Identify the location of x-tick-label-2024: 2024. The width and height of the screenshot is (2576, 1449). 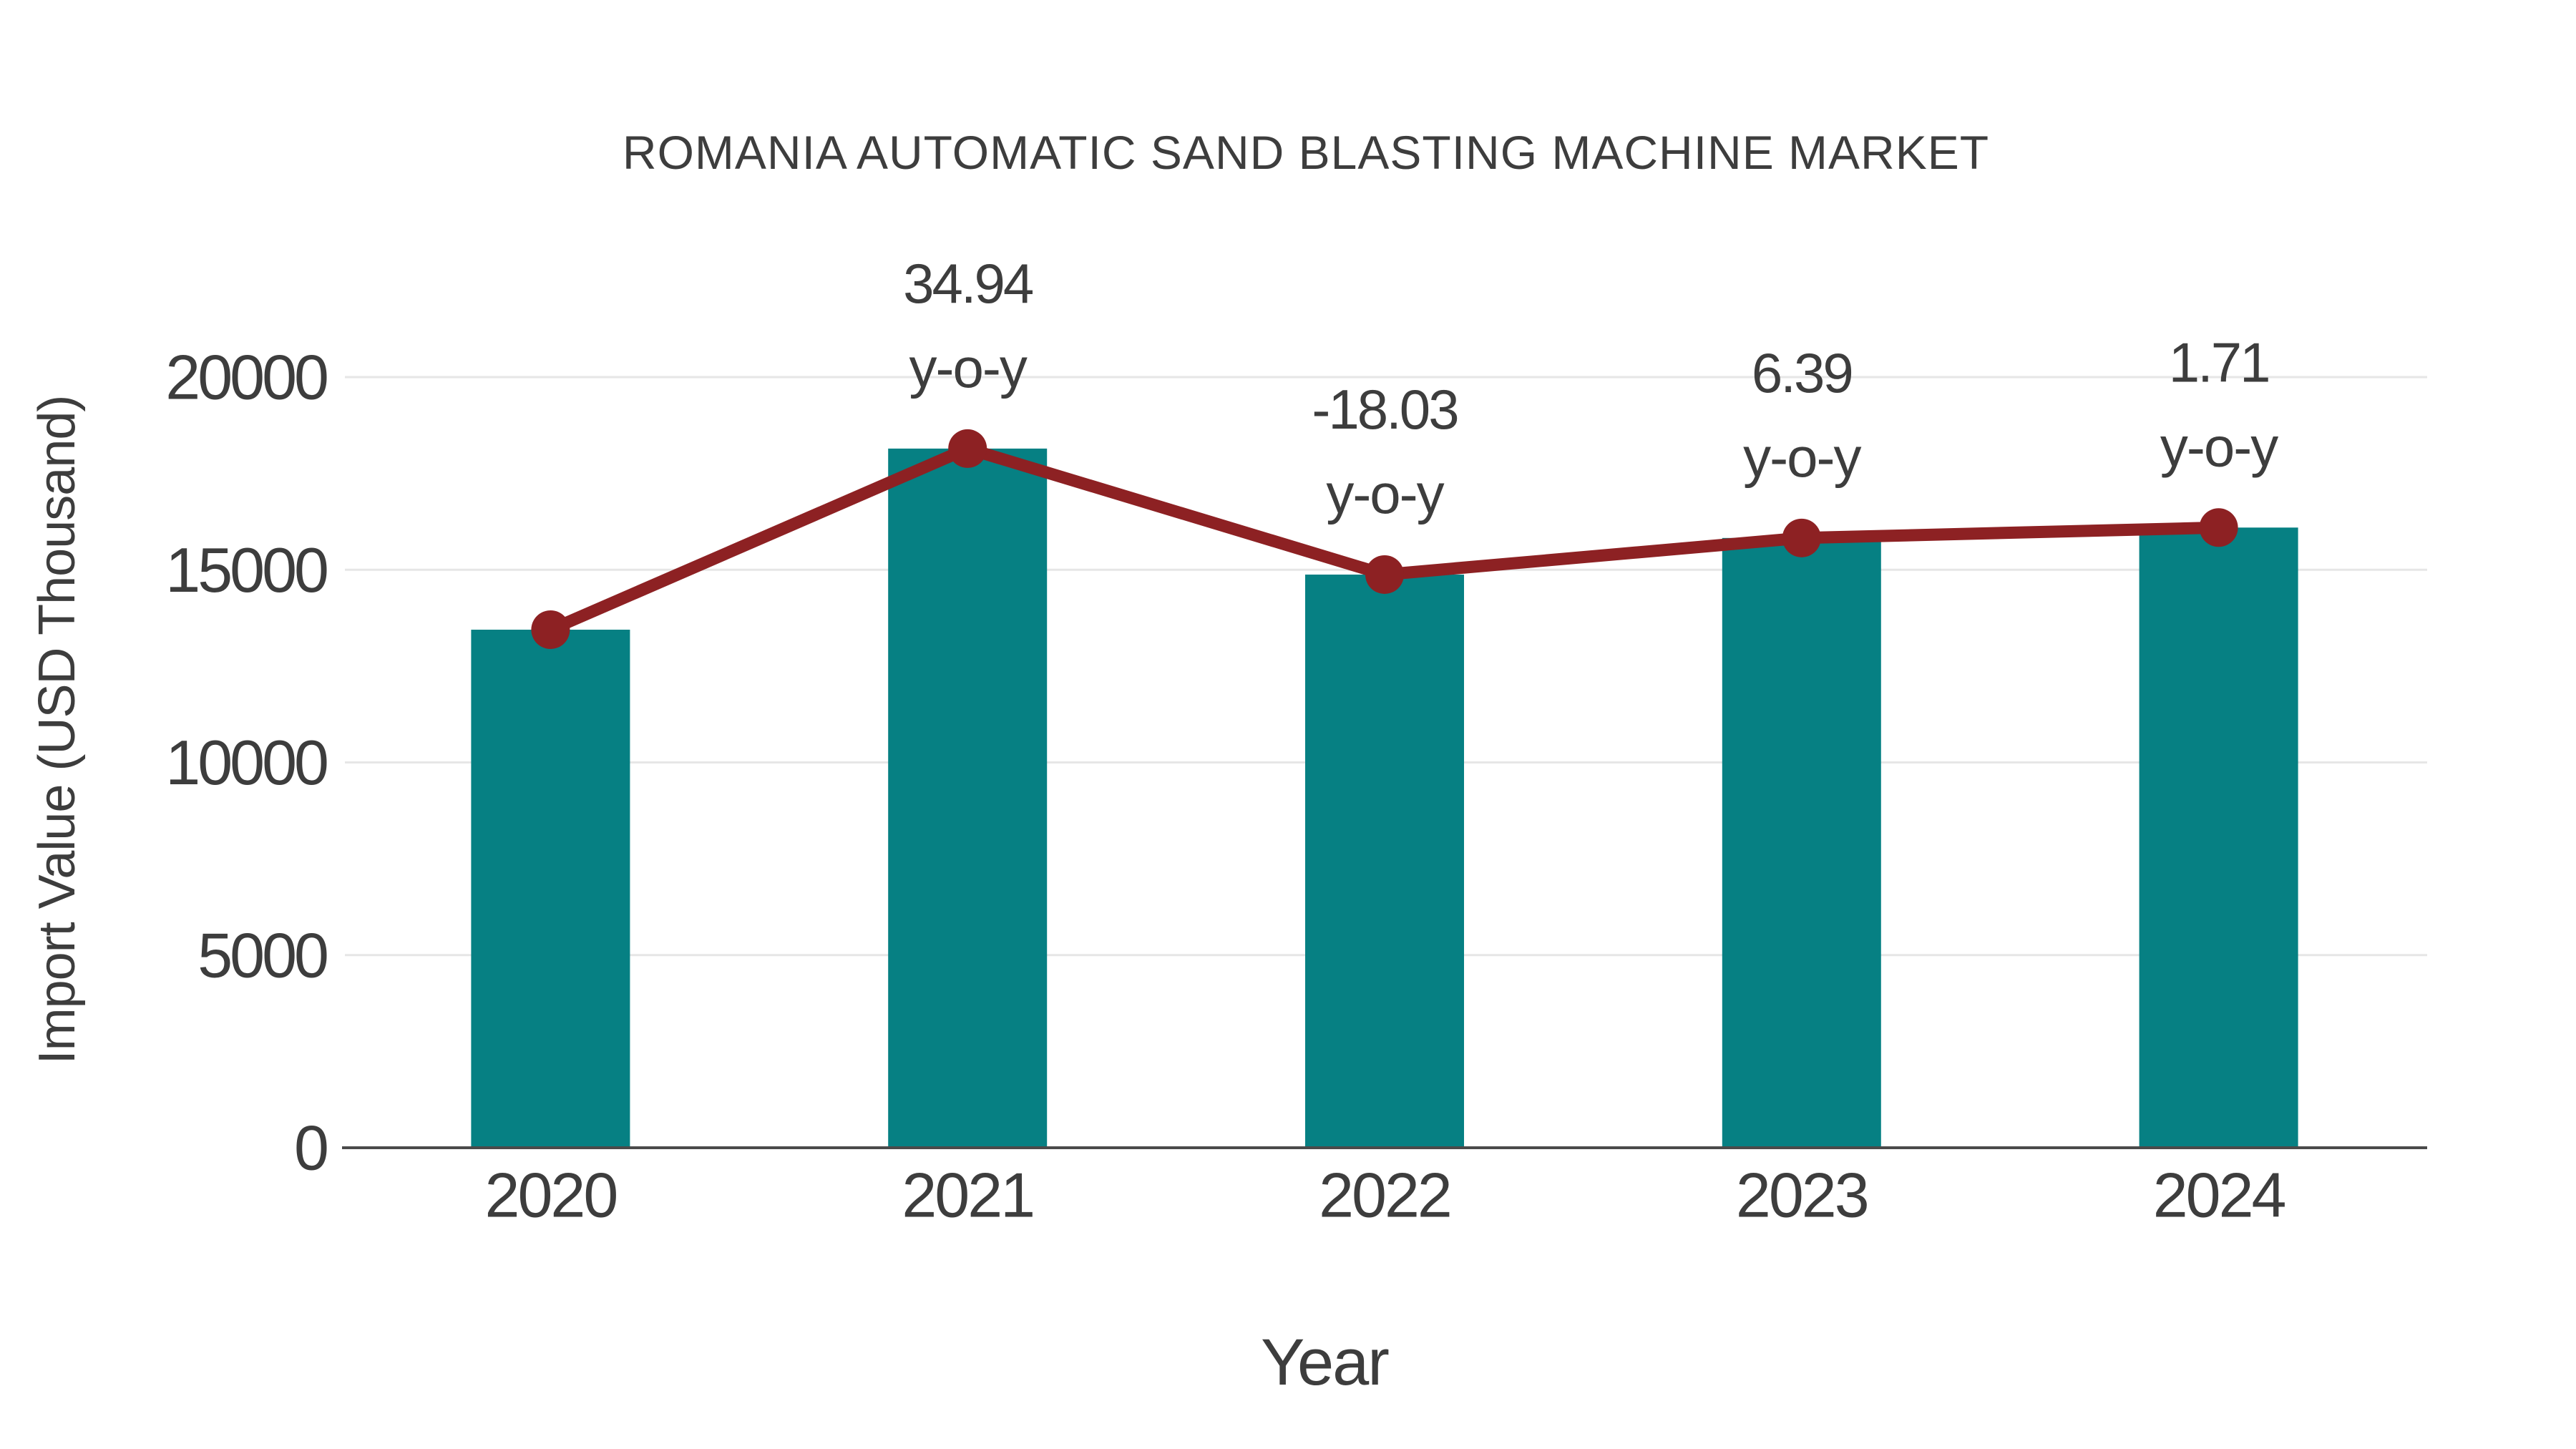
(2219, 1195).